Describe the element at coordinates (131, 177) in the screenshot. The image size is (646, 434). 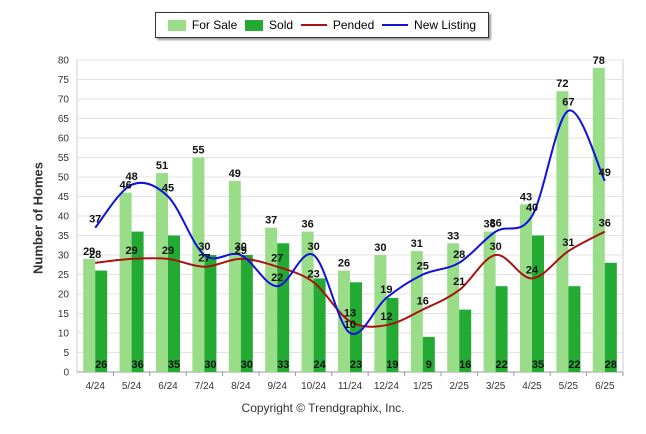
I see `data-label-new-listing: 48` at that location.